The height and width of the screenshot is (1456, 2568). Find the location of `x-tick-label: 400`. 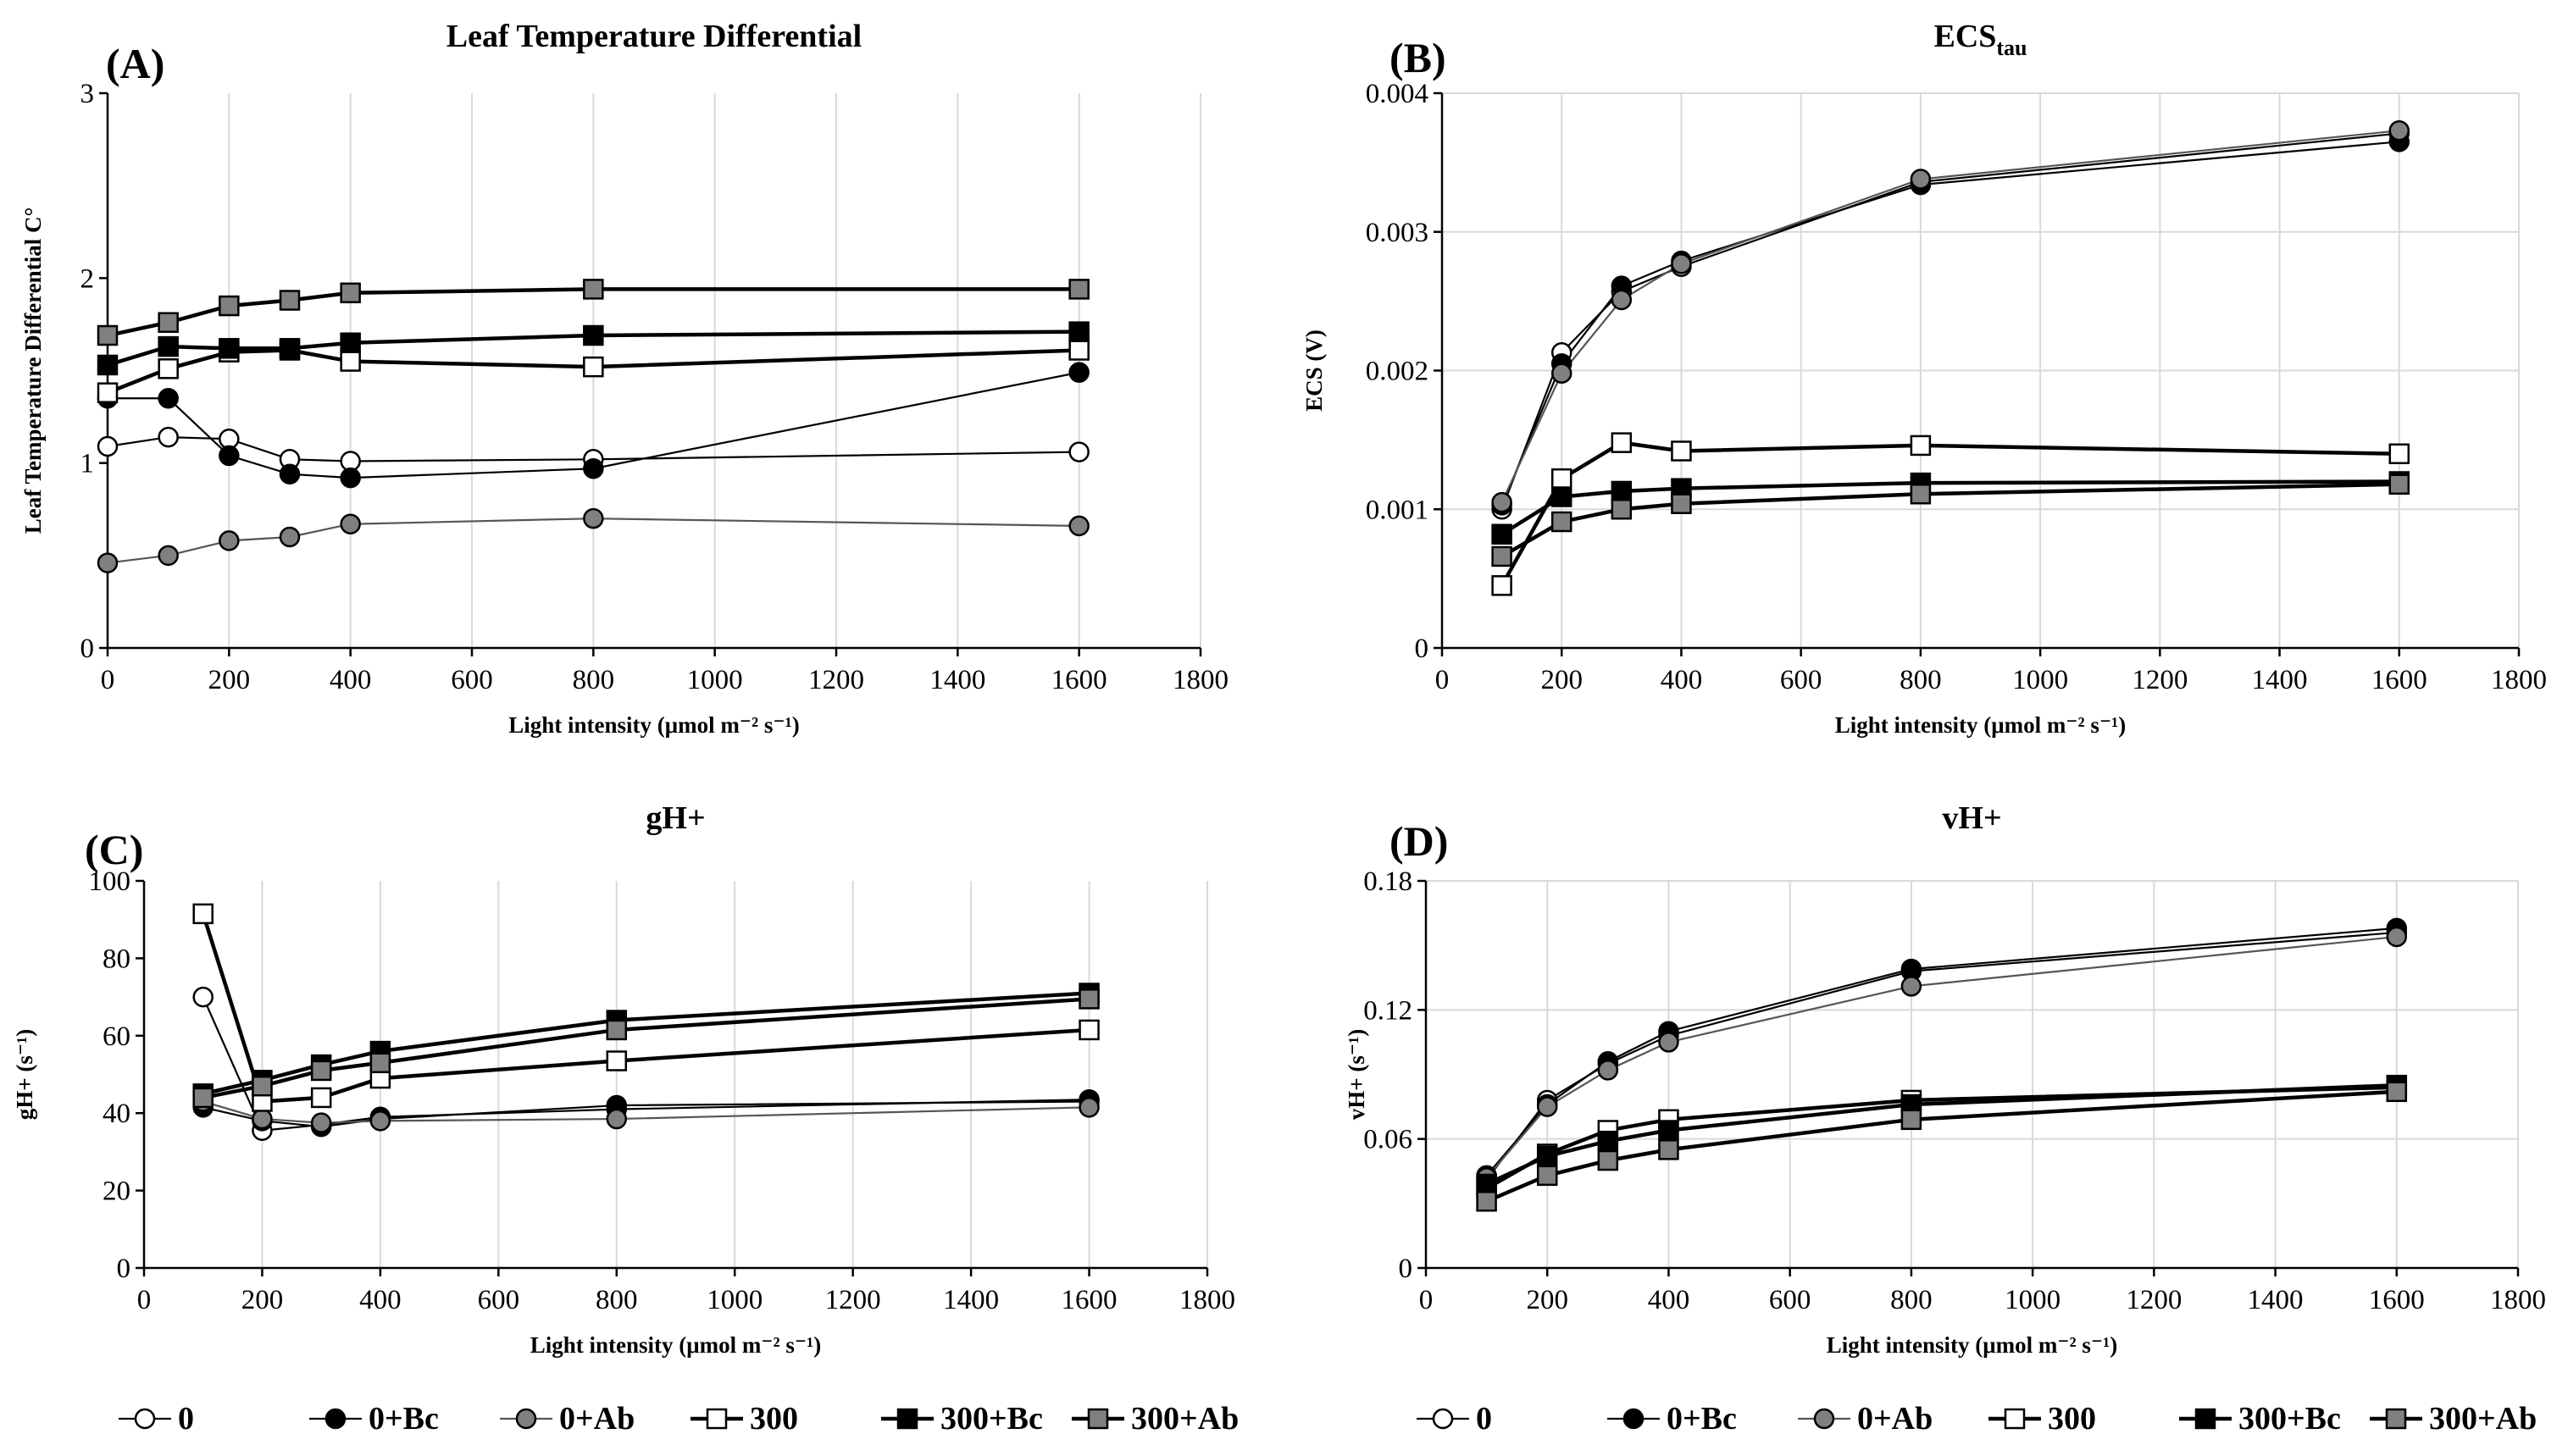

x-tick-label: 400 is located at coordinates (1682, 680).